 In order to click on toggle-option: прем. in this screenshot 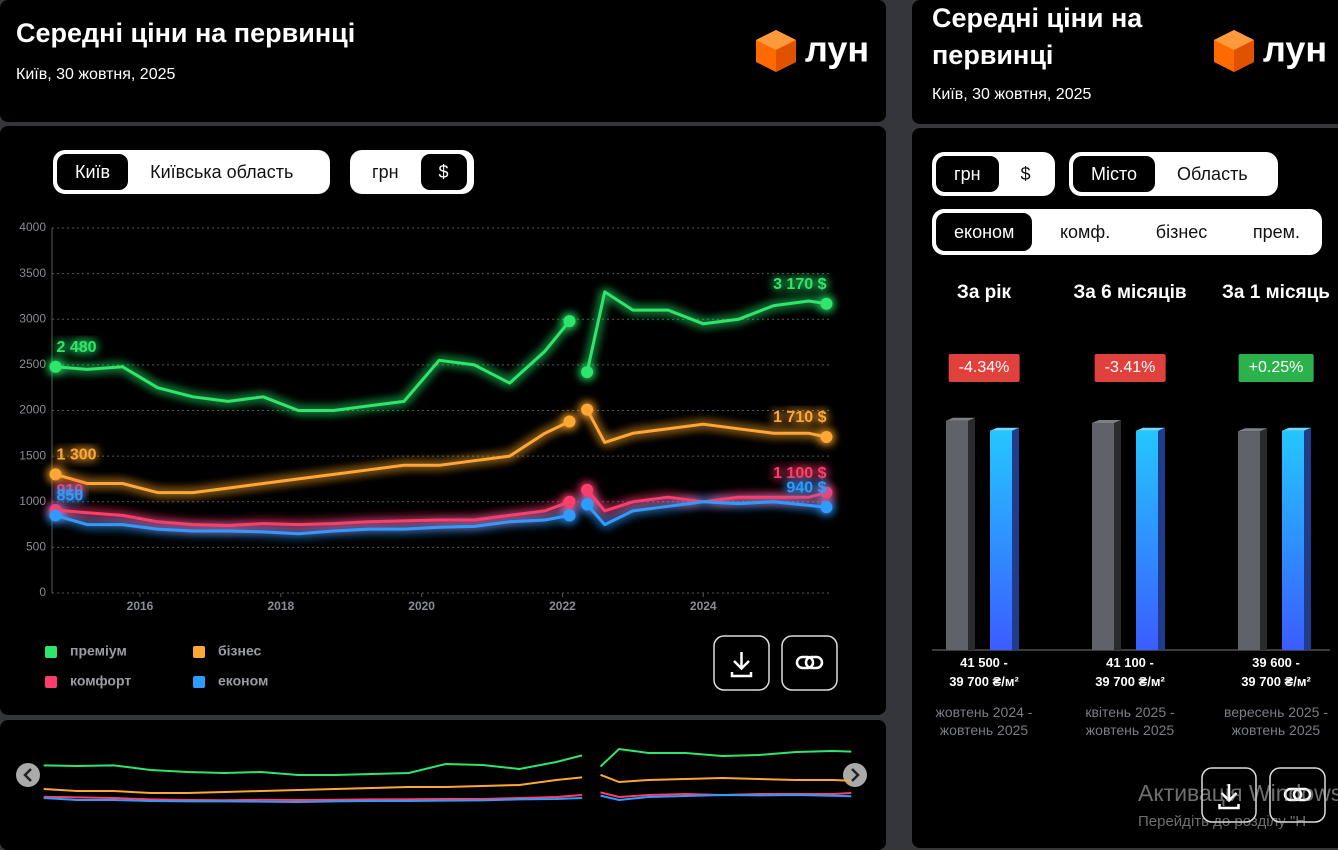, I will do `click(1276, 231)`.